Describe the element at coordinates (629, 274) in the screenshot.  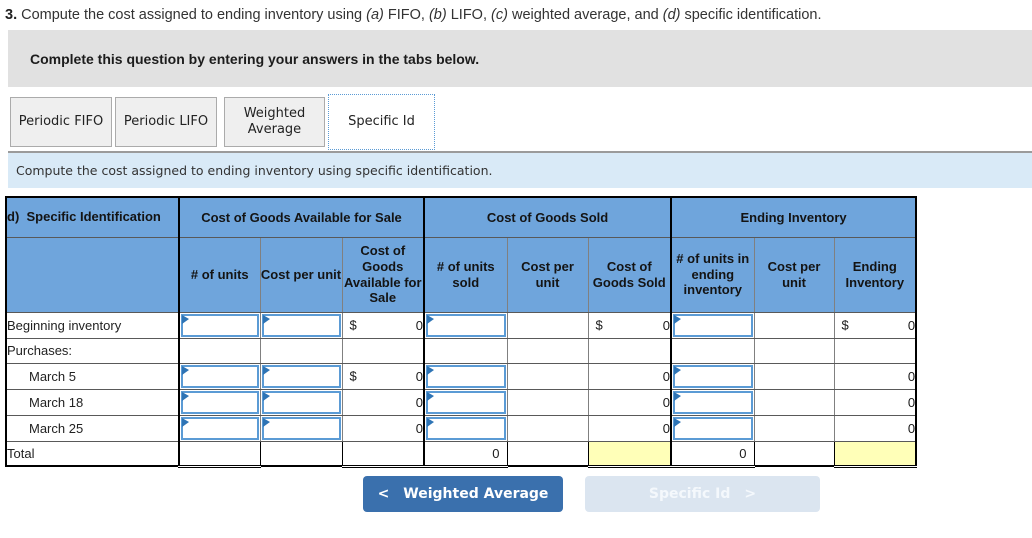
I see `col-header-cogs: Cost of Goods Sold` at that location.